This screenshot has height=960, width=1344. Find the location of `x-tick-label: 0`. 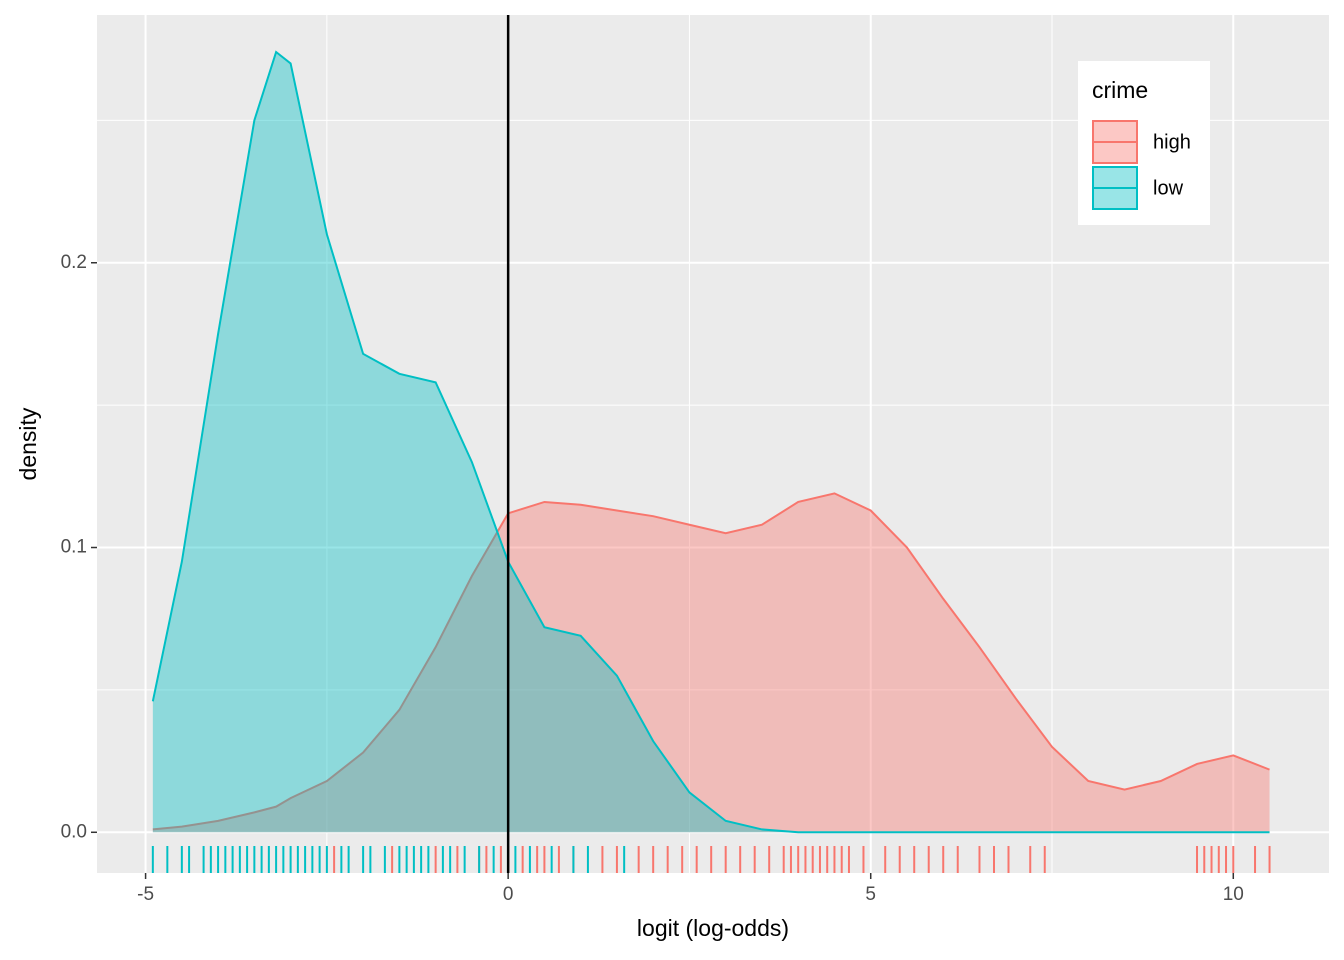

x-tick-label: 0 is located at coordinates (508, 894).